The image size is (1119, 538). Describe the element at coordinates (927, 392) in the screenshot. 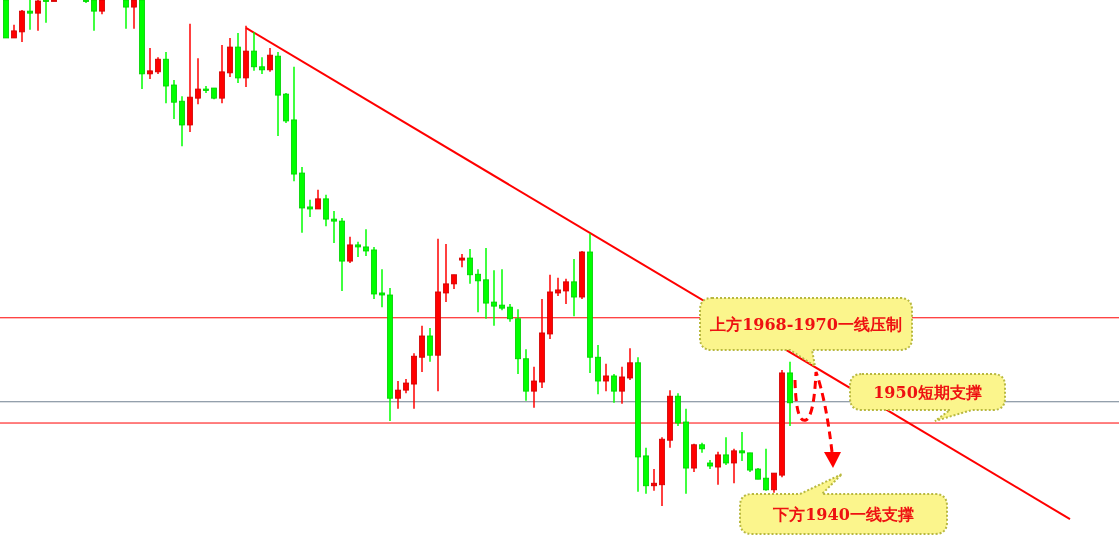

I see `annotation: 1950短期支撑` at that location.